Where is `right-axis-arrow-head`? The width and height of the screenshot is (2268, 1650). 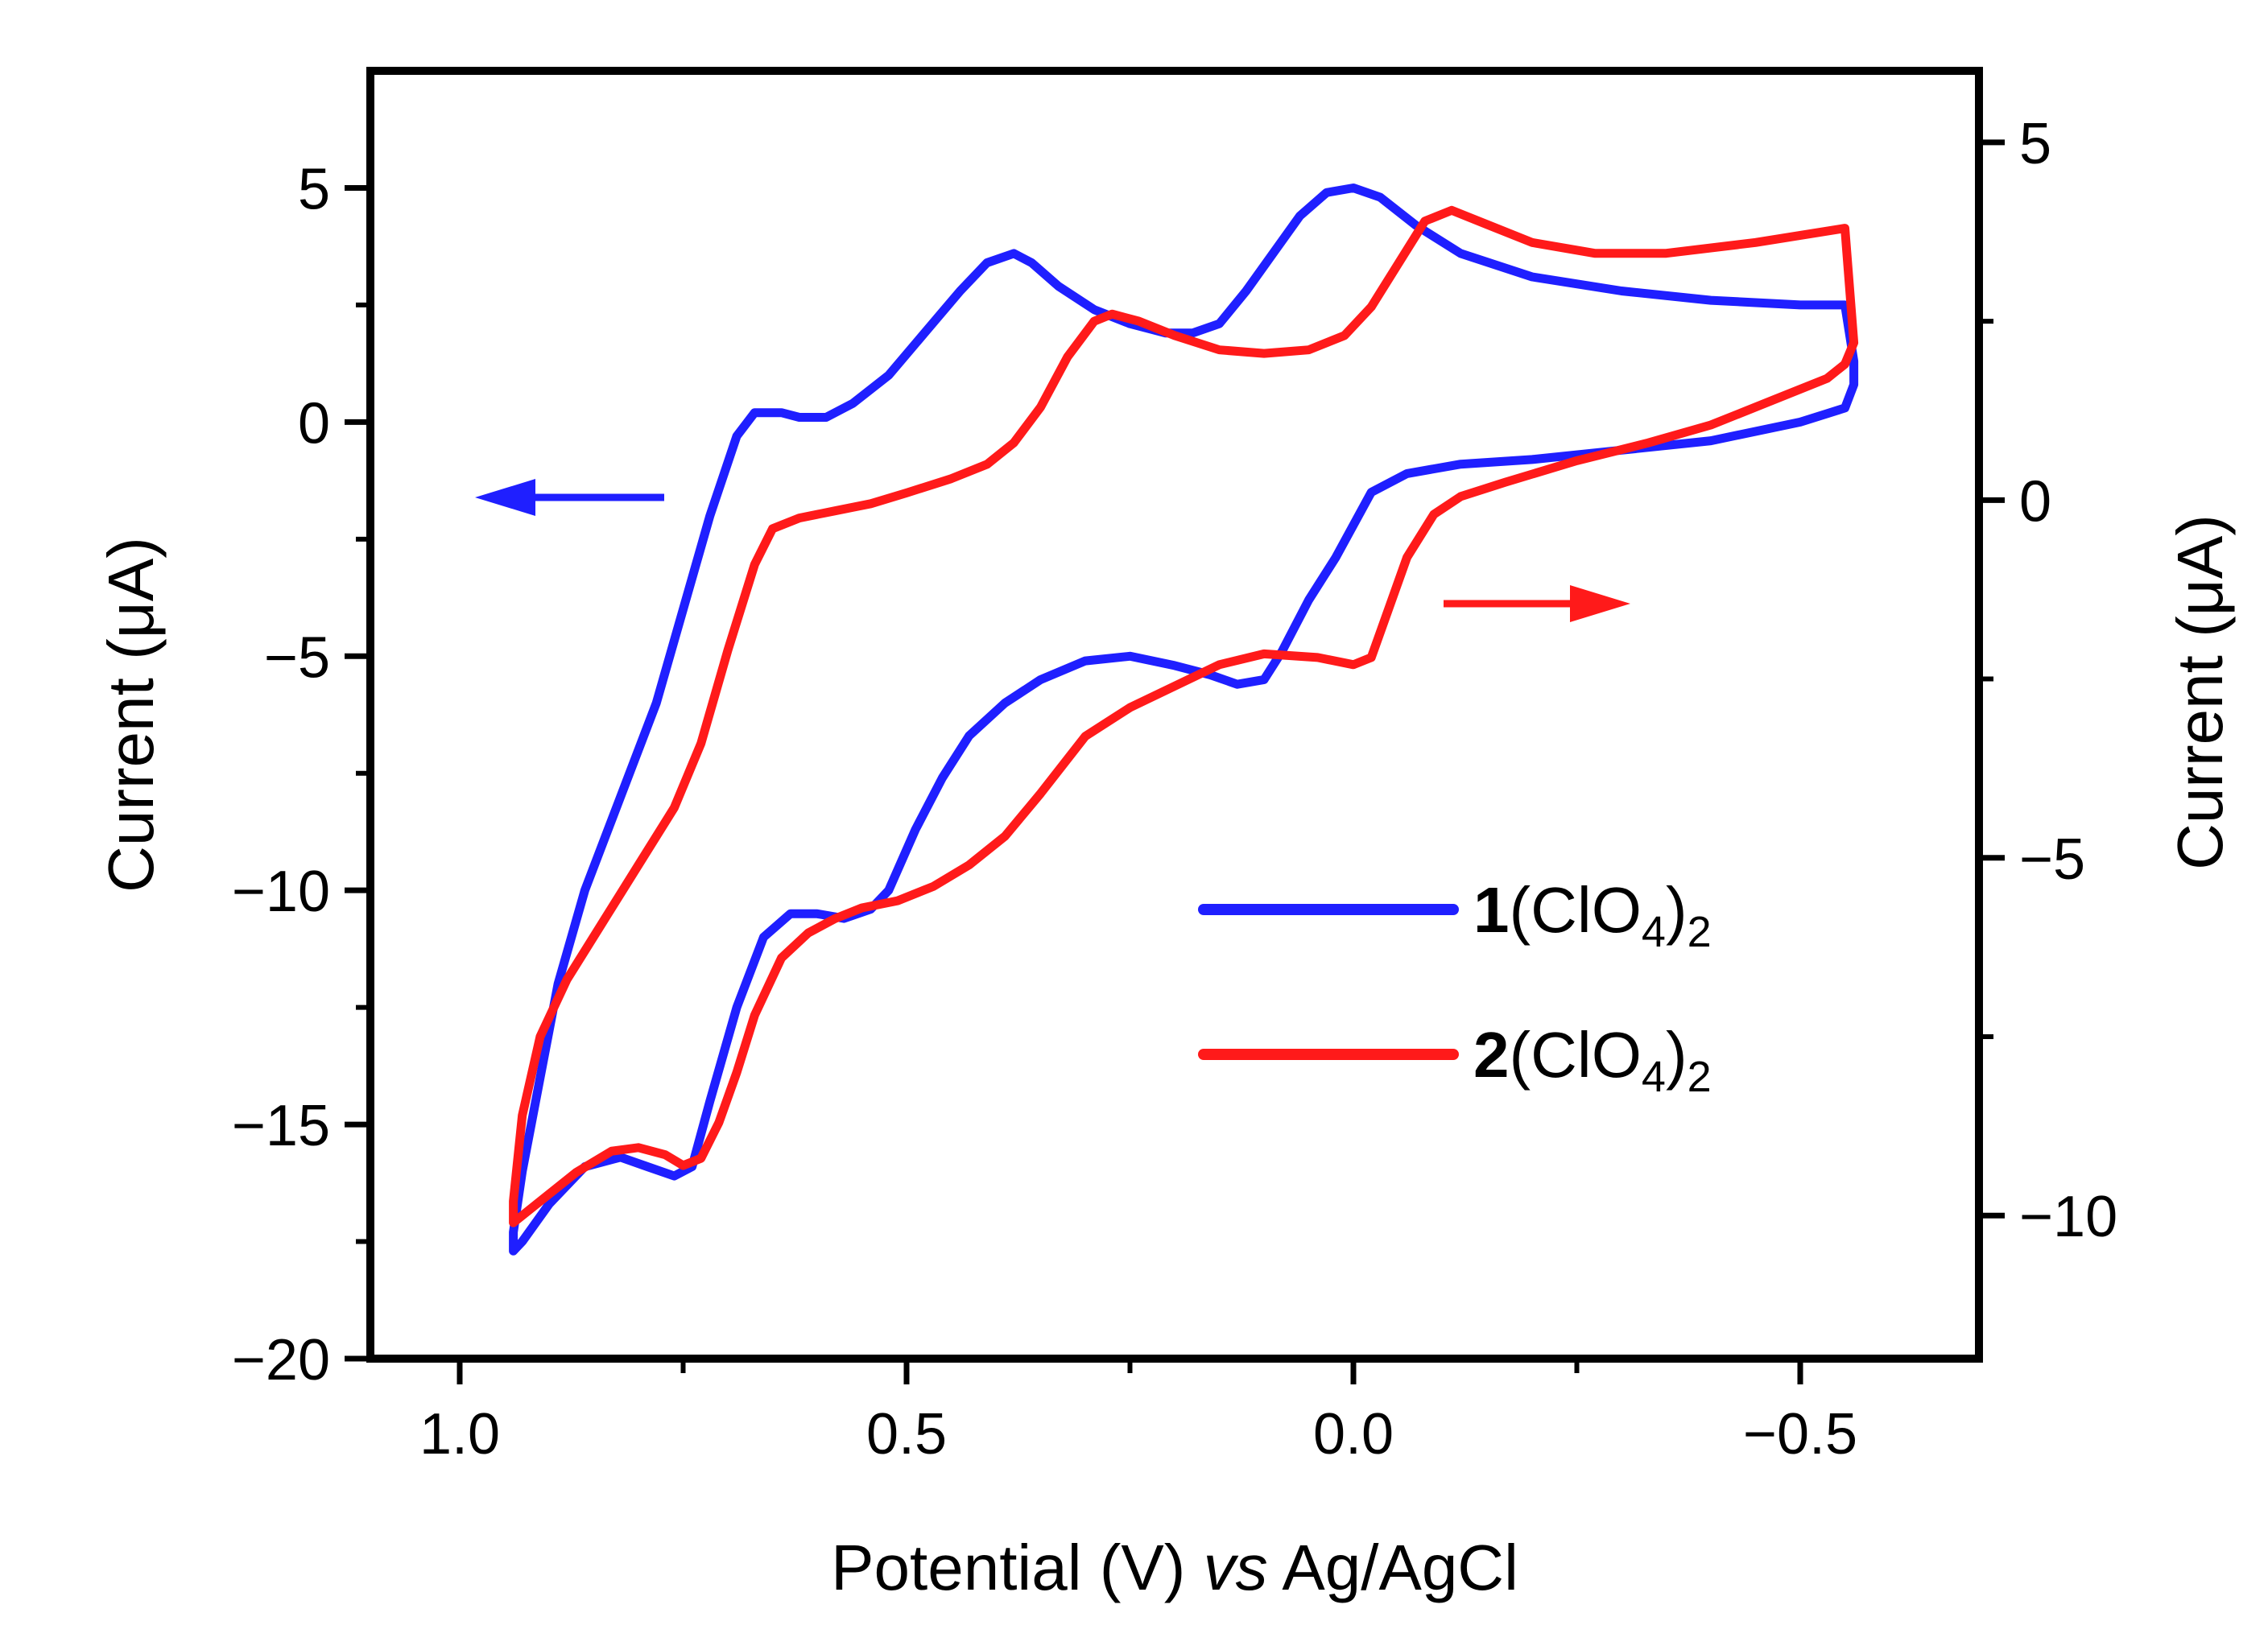 right-axis-arrow-head is located at coordinates (1600, 603).